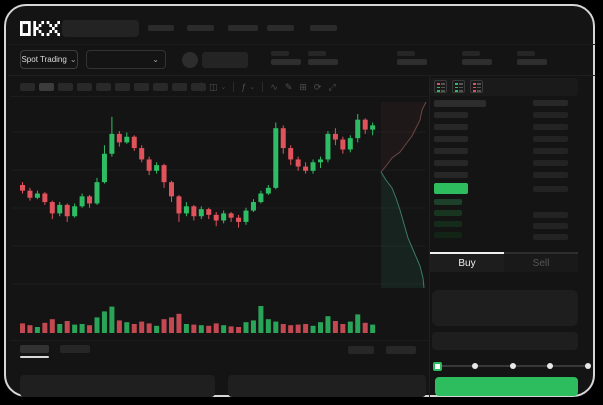  I want to click on orderbook-header-amount-placeholder, so click(550, 103).